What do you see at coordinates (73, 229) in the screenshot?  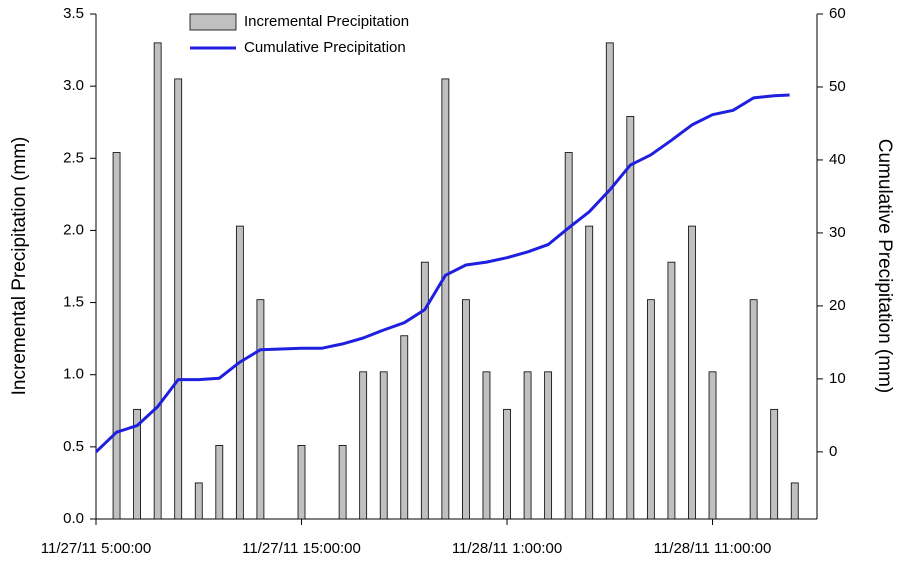 I see `y-tick-label: 2.0` at bounding box center [73, 229].